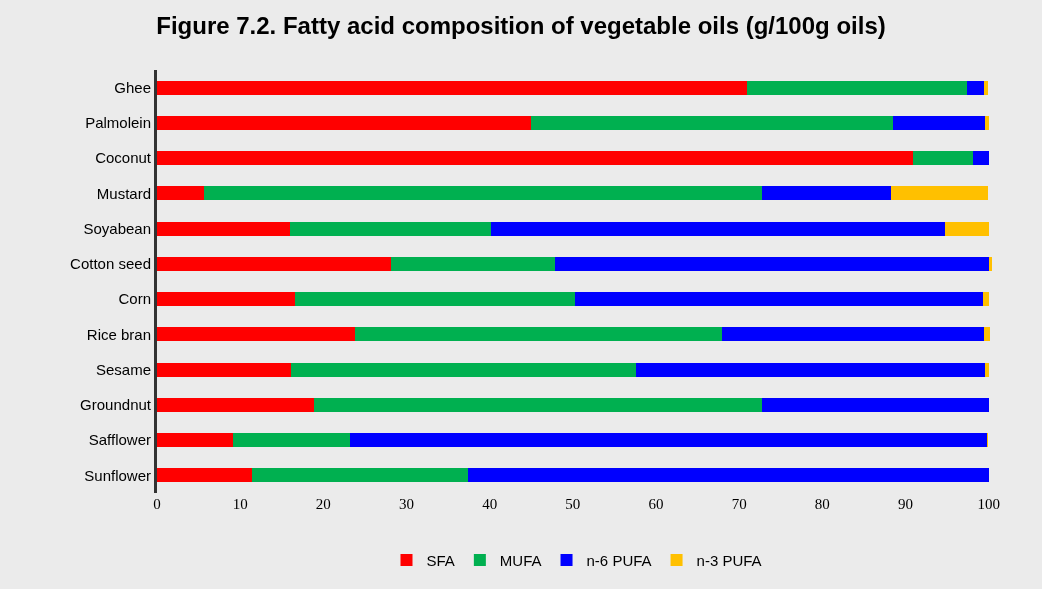 Image resolution: width=1042 pixels, height=589 pixels. I want to click on x-tick-label: 40, so click(490, 504).